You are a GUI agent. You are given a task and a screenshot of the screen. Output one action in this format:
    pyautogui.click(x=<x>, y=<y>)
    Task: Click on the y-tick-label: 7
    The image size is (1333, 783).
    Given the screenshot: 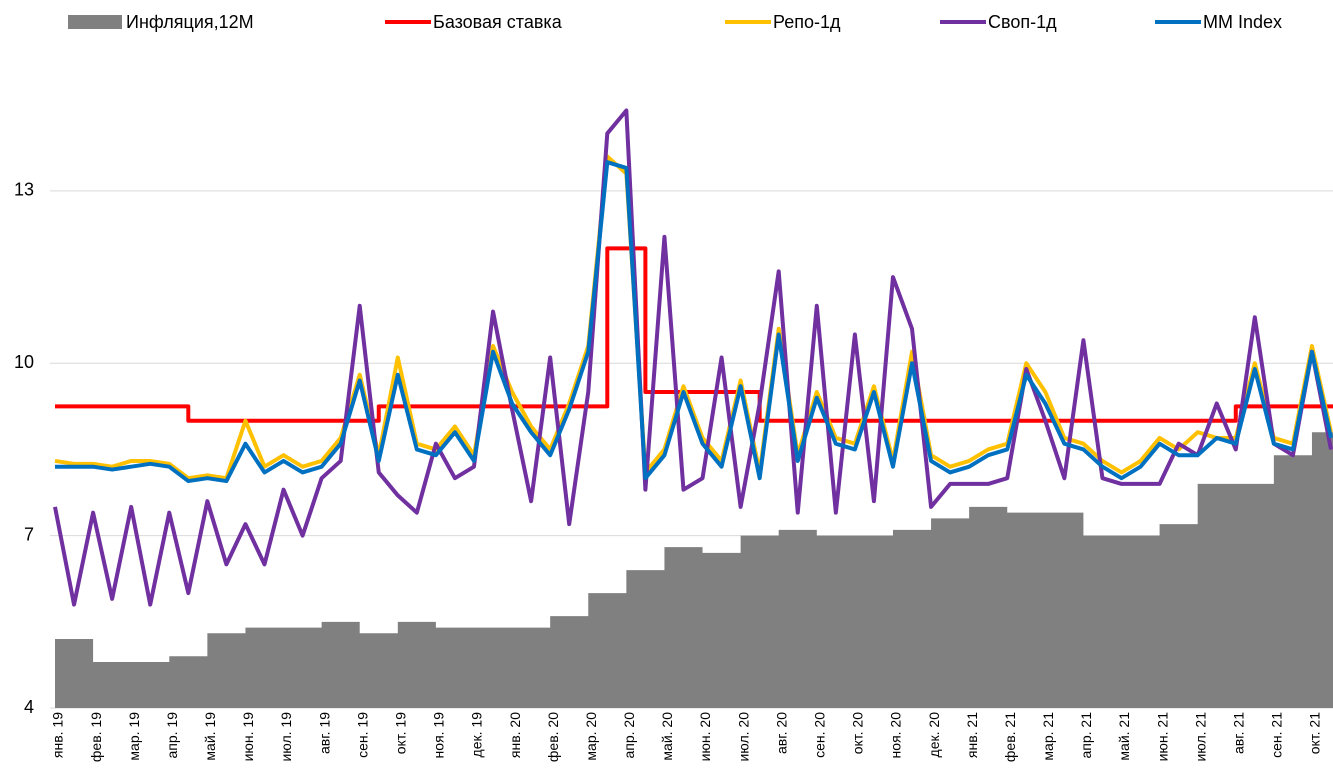 What is the action you would take?
    pyautogui.click(x=29, y=534)
    